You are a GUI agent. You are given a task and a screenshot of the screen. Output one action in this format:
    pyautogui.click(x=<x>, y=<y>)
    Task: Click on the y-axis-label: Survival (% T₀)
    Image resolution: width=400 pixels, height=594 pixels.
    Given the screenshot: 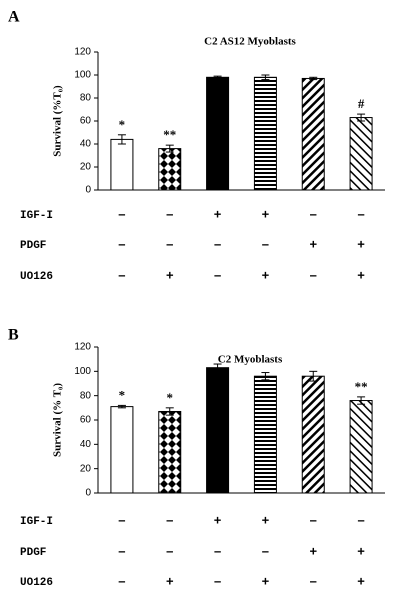 What is the action you would take?
    pyautogui.click(x=58, y=420)
    